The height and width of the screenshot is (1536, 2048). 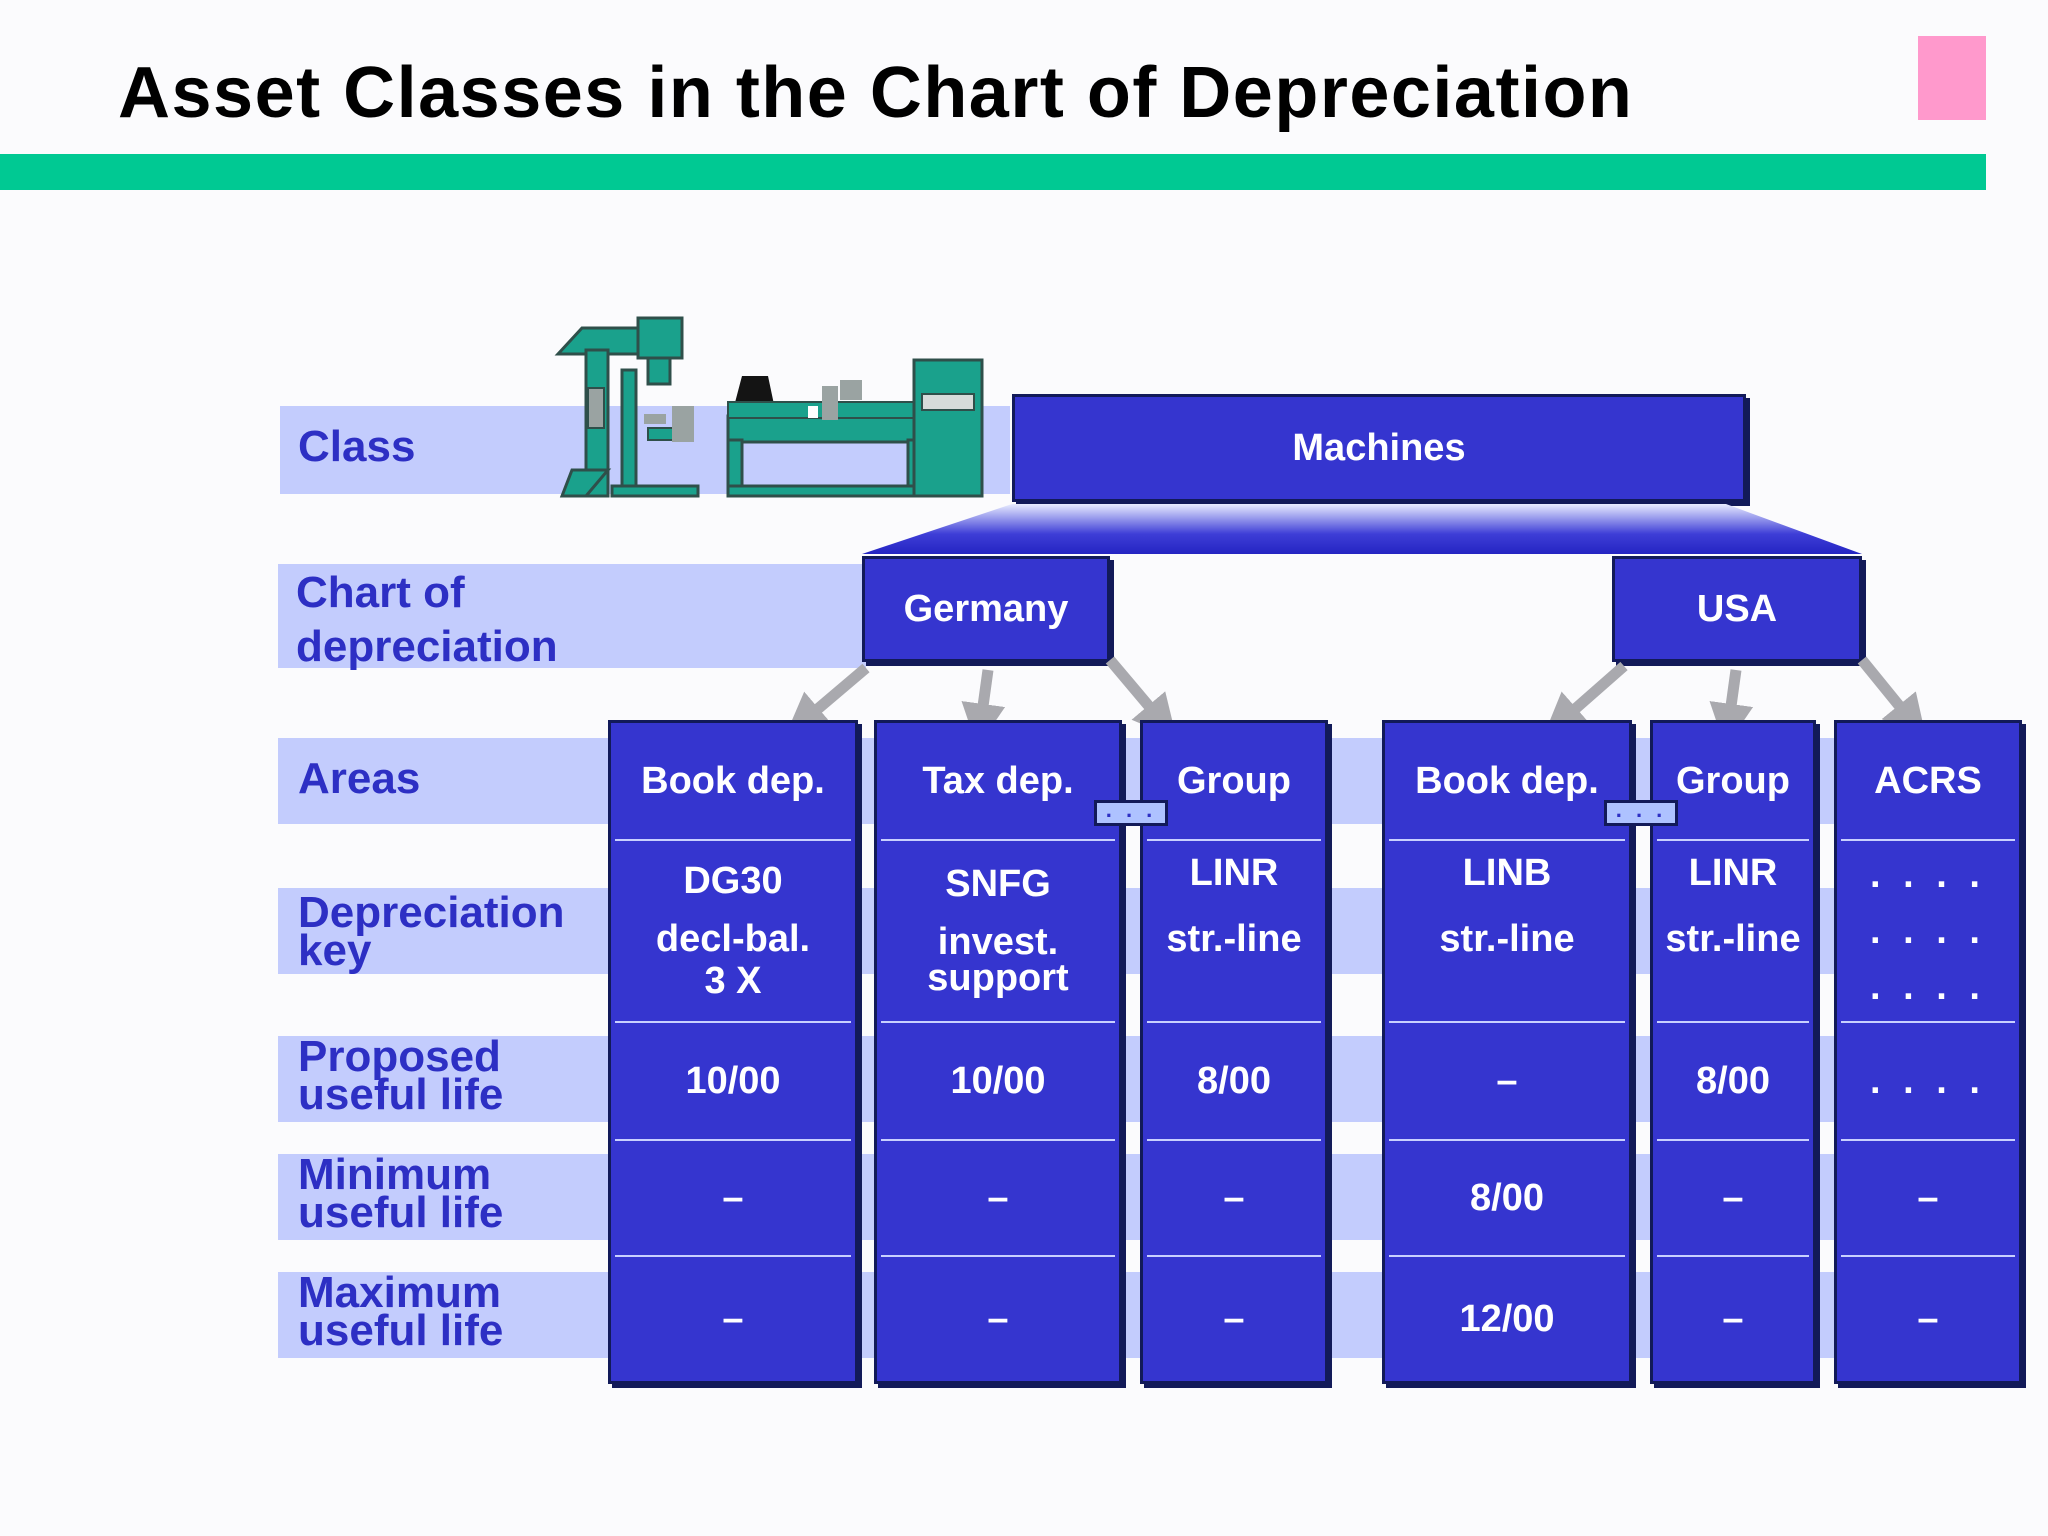 I want to click on area-name: Tax dep., so click(x=998, y=781).